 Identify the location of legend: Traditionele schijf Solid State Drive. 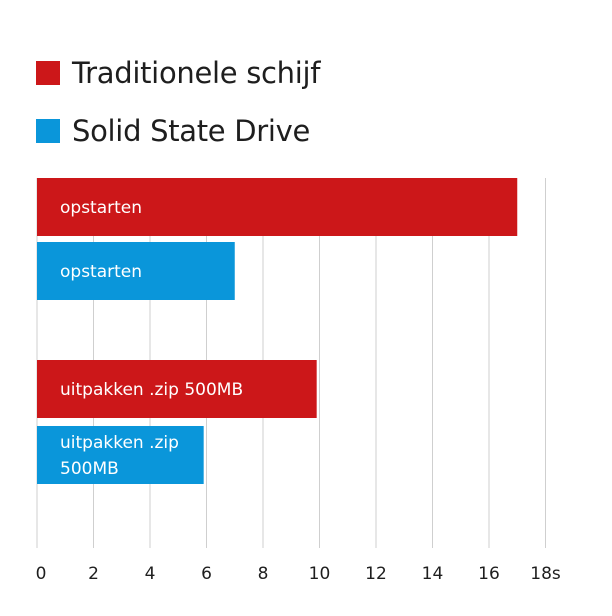
(178, 112).